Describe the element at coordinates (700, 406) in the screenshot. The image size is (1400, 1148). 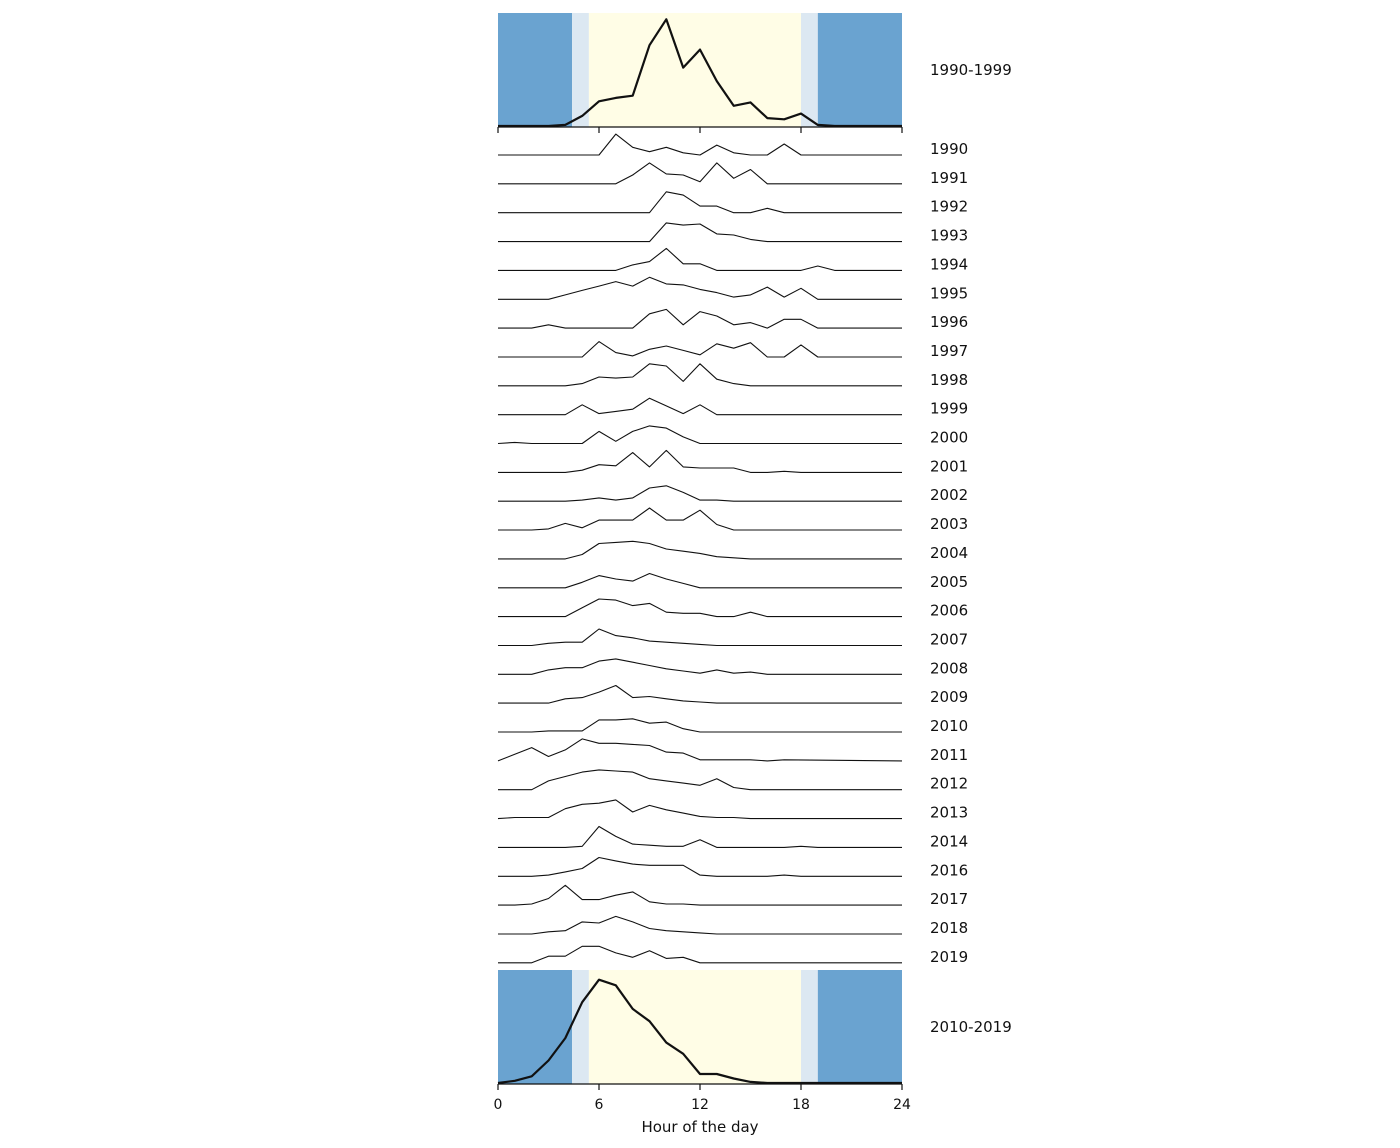
I see `ridge-line-1999` at that location.